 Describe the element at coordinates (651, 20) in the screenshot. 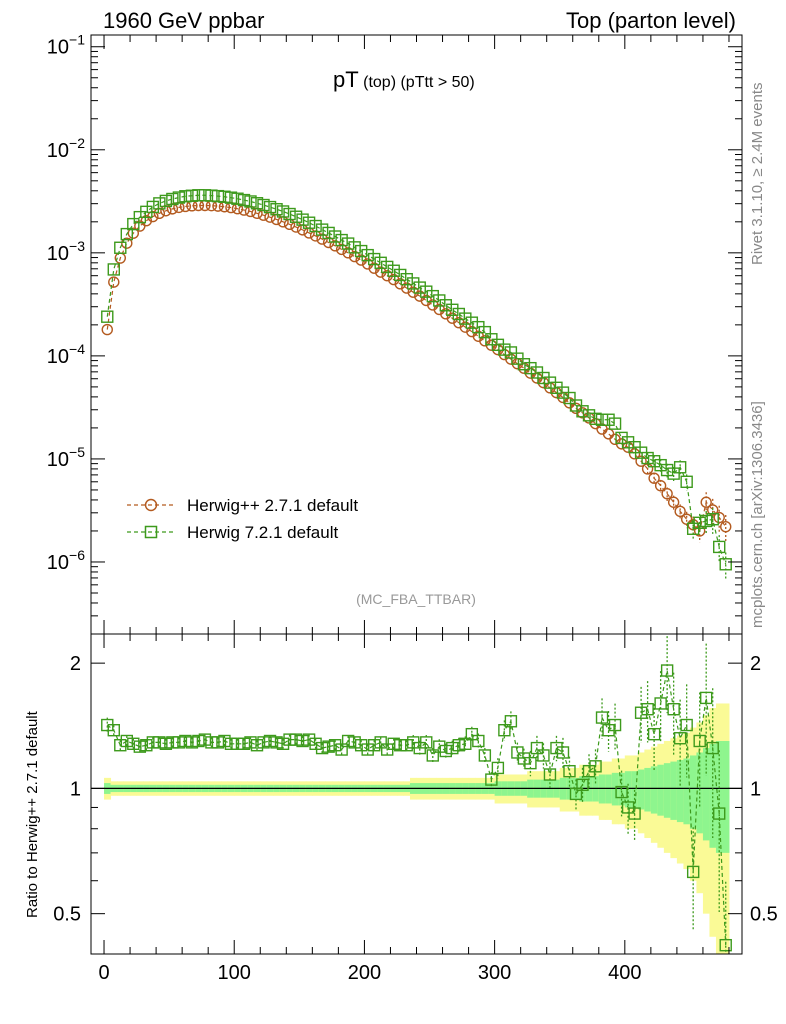

I see `process-label: Top (parton level)` at that location.